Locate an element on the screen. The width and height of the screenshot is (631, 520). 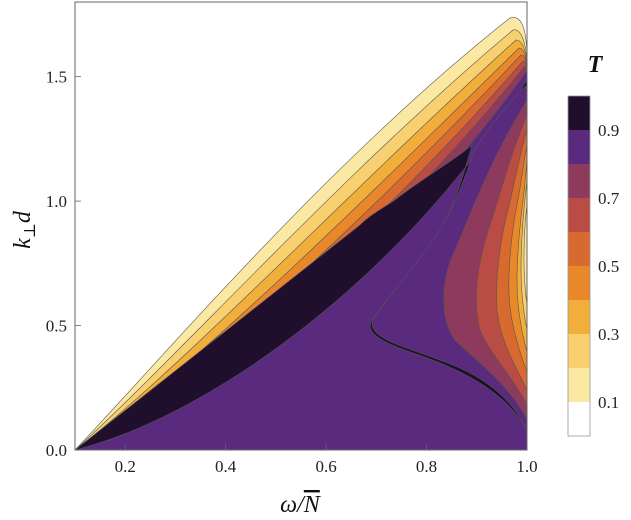
colorbar: T 0.1 0.3 0.5 0.7 0.9 is located at coordinates (593, 244).